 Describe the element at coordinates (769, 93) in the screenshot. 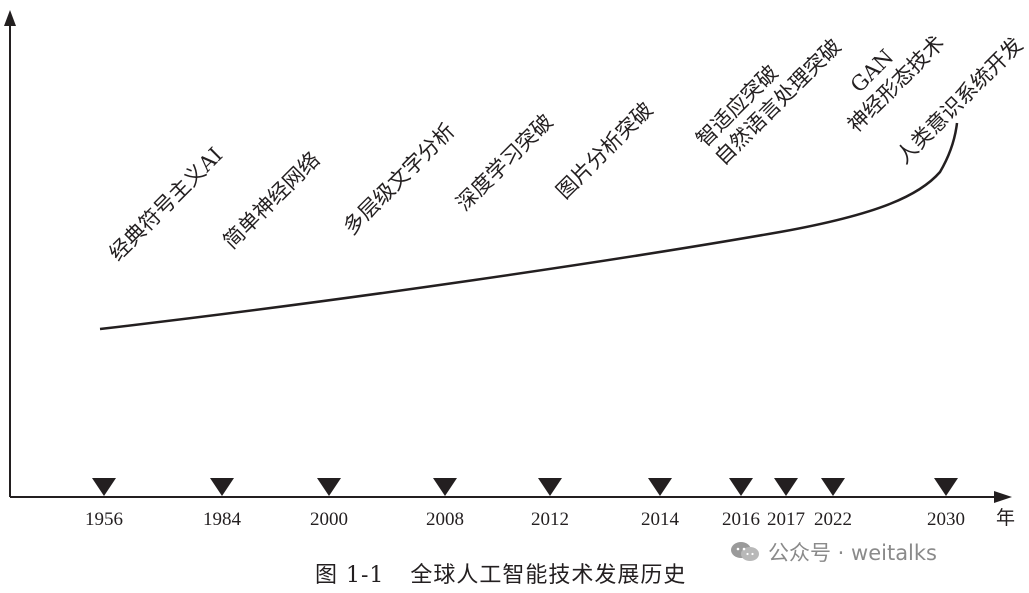

I see `milestone-label-2014: 智适应突破自然语言处理突破` at that location.